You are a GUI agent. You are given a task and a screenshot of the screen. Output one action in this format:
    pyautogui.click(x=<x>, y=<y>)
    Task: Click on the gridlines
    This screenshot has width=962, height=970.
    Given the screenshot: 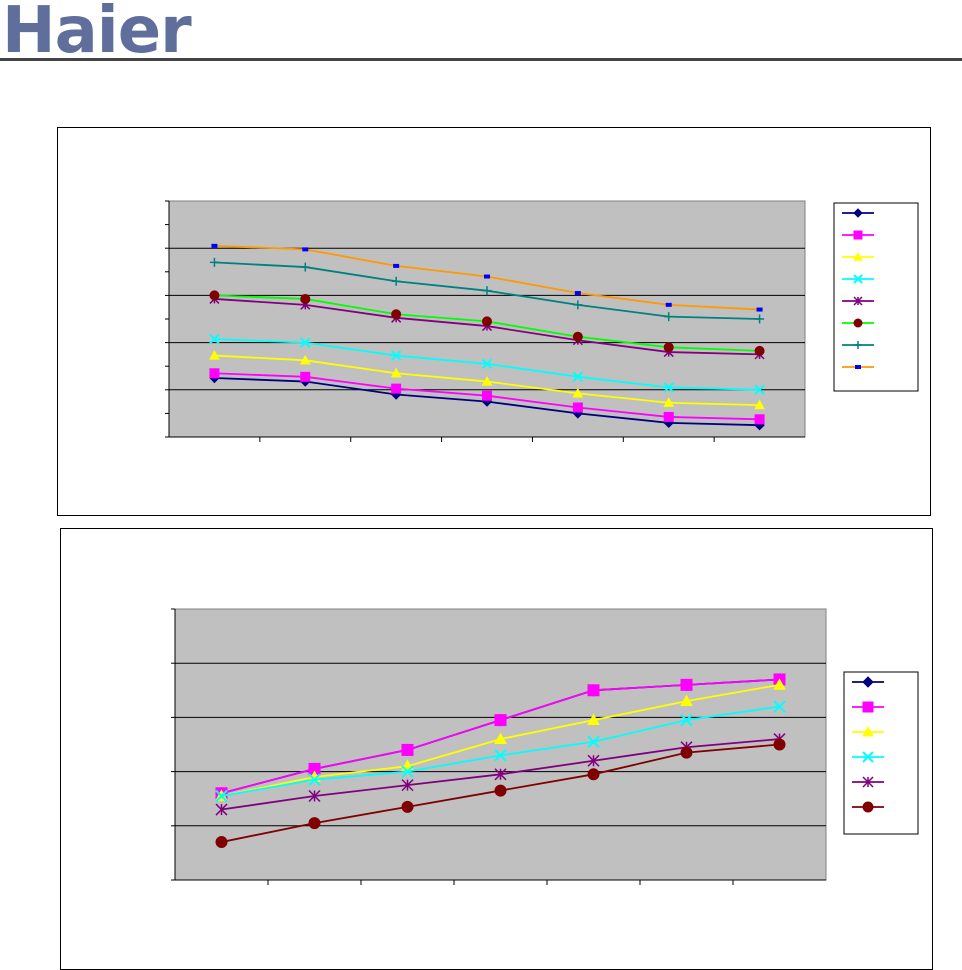 What is the action you would take?
    pyautogui.click(x=487, y=319)
    